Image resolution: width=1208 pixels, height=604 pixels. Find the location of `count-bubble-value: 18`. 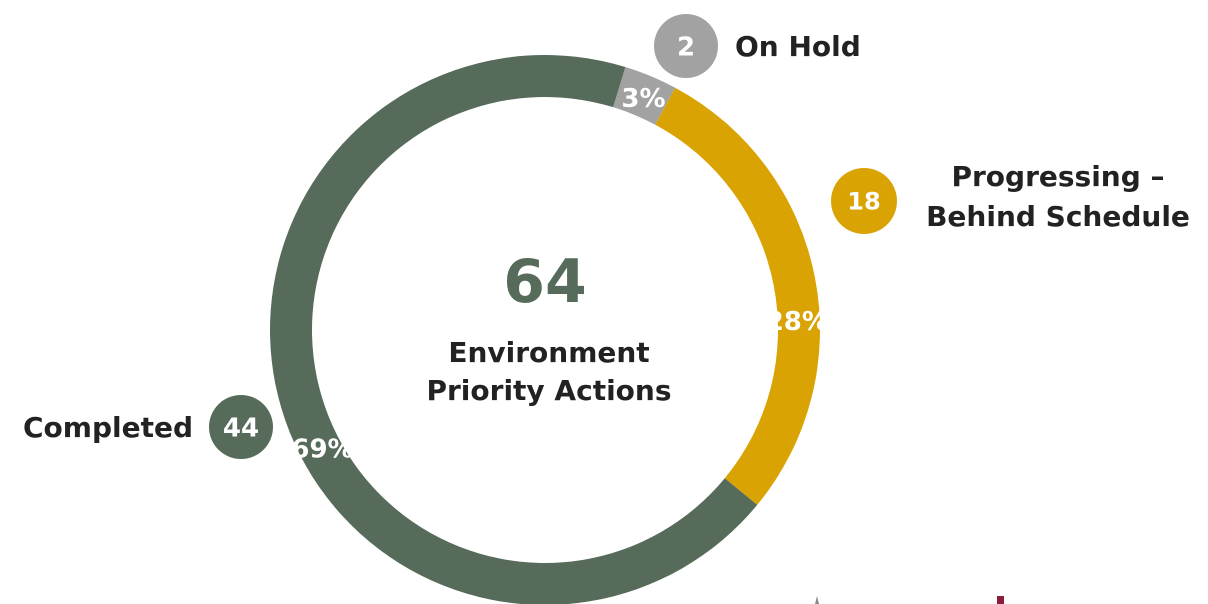

count-bubble-value: 18 is located at coordinates (863, 202).